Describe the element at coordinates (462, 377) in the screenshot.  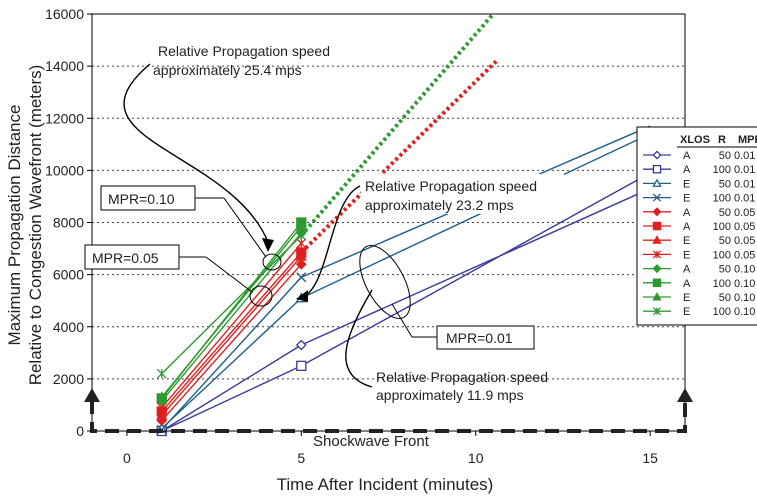
I see `speed-blue-line1: Relative Propagation speed` at that location.